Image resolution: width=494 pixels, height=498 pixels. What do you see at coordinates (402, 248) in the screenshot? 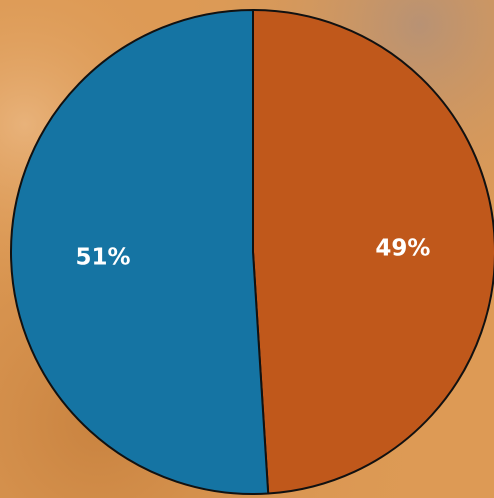
I see `pie-slice-label-1: 49%` at bounding box center [402, 248].